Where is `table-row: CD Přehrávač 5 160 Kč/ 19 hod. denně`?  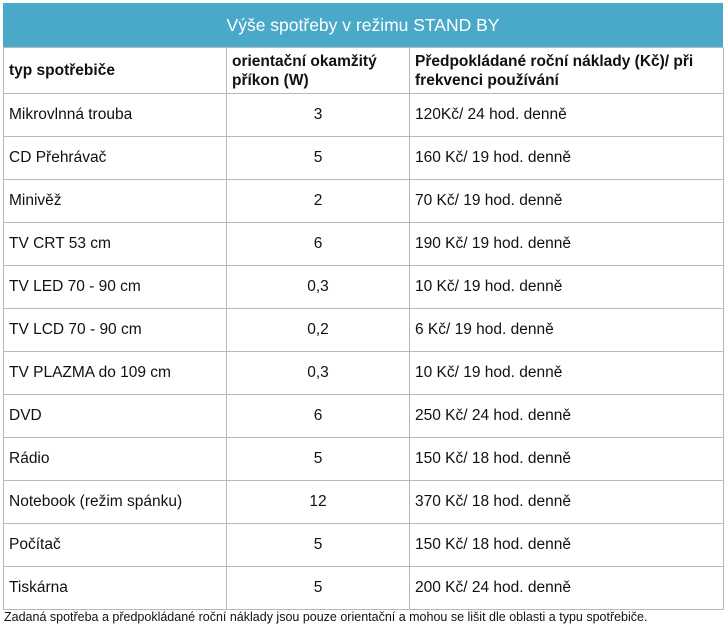 table-row: CD Přehrávač 5 160 Kč/ 19 hod. denně is located at coordinates (363, 158).